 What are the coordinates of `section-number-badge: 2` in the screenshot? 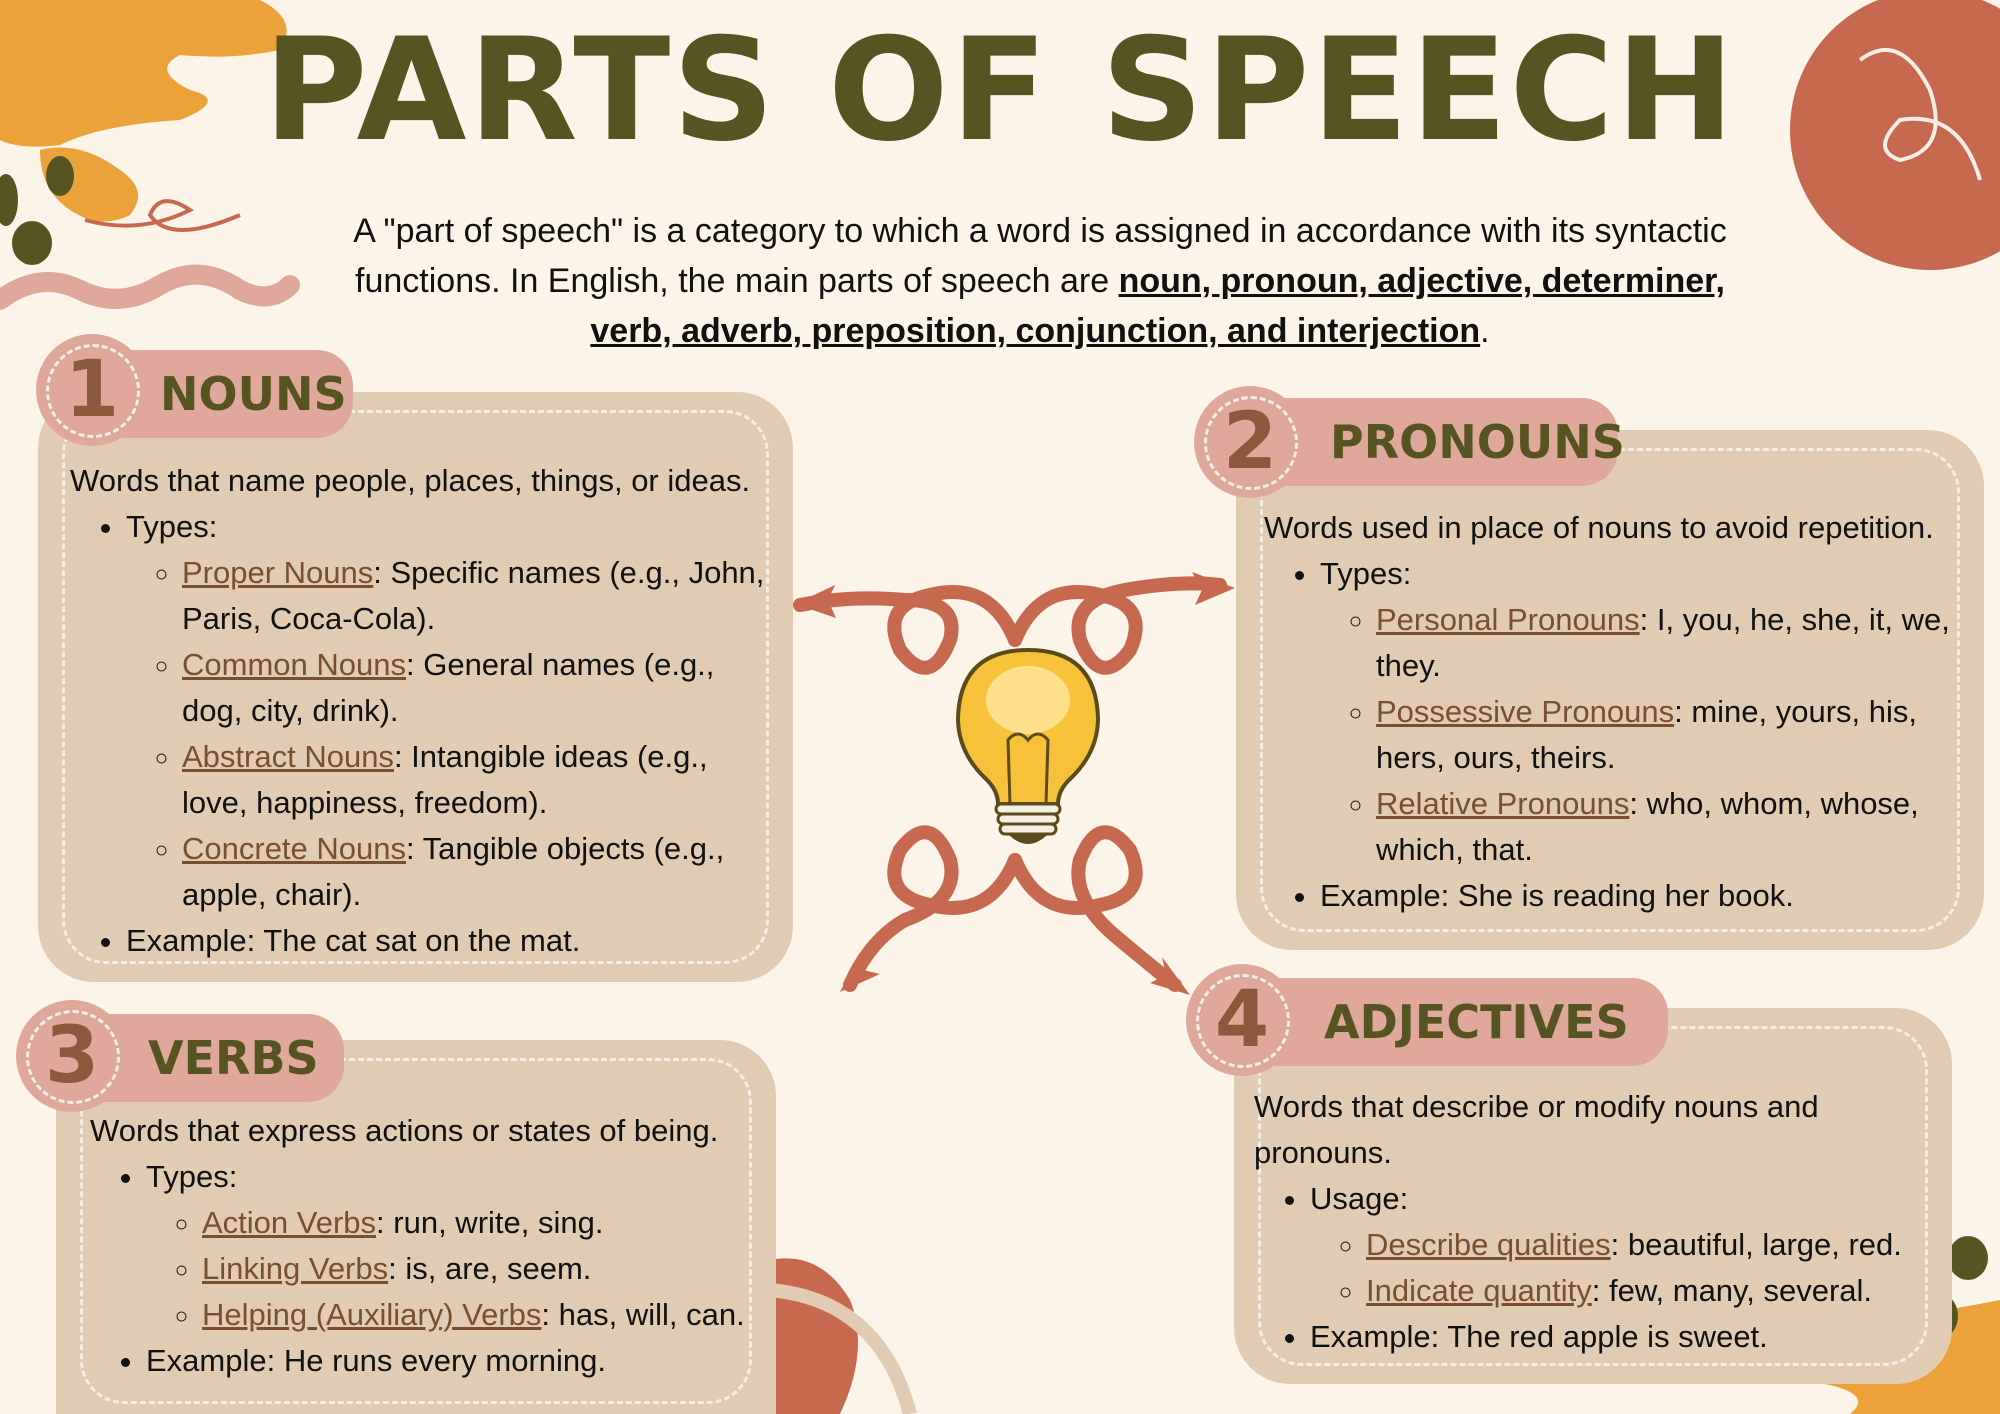 It's located at (1250, 442).